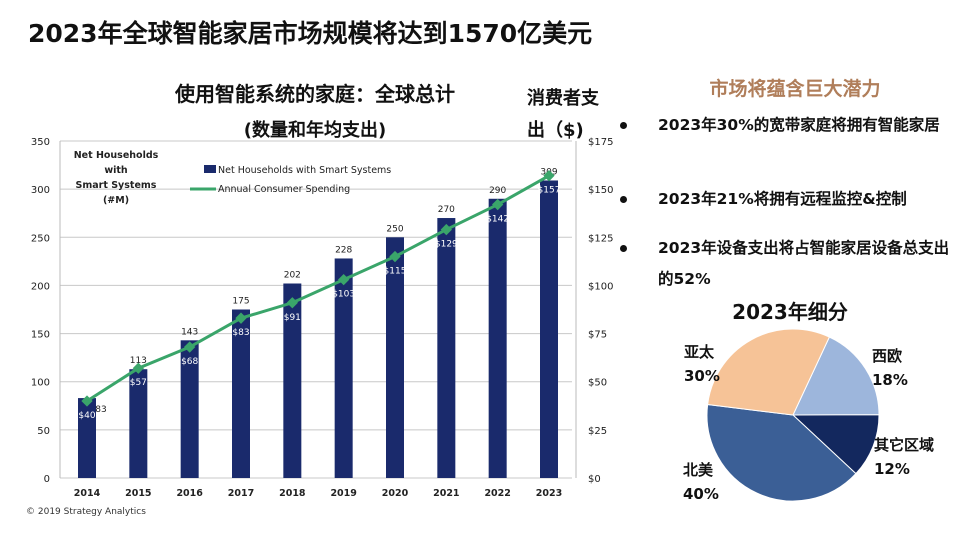 The image size is (960, 540). What do you see at coordinates (446, 493) in the screenshot?
I see `x-tick-label: 2021` at bounding box center [446, 493].